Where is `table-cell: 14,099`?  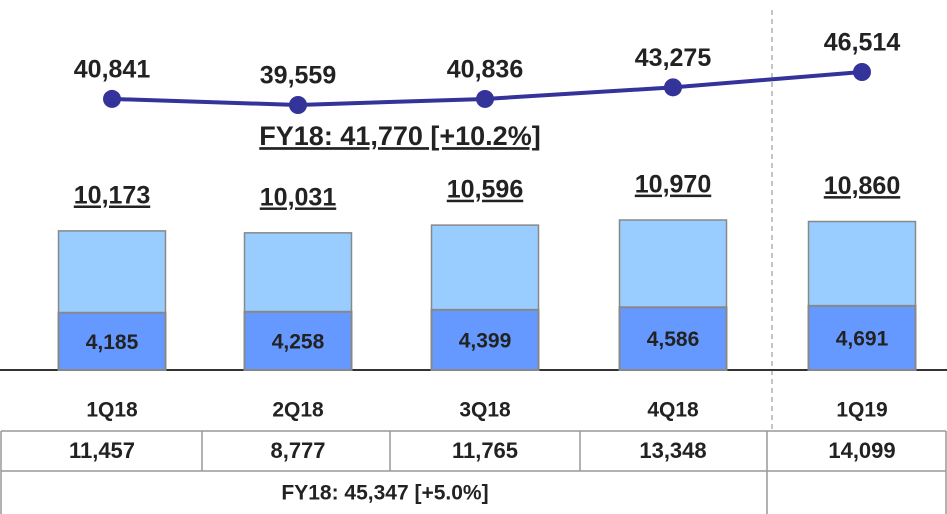
table-cell: 14,099 is located at coordinates (861, 450).